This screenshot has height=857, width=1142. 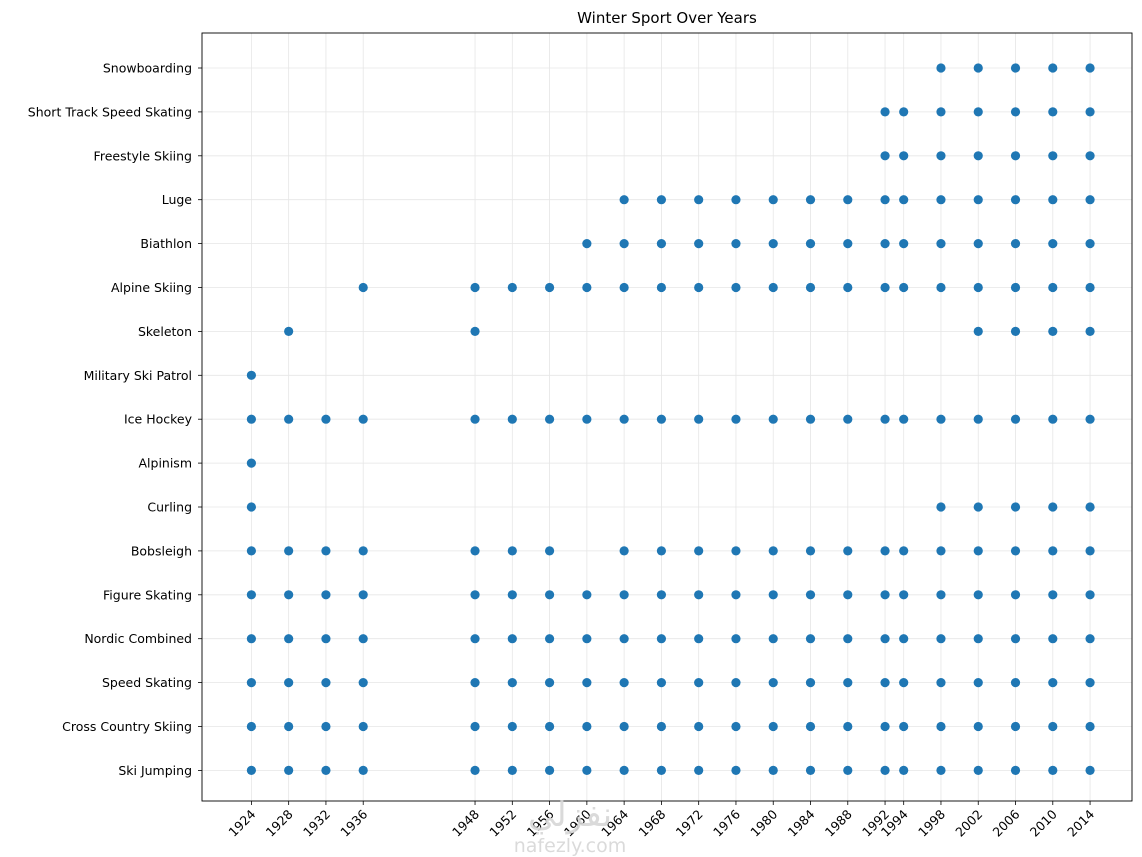 I want to click on y-tick-label: Military Ski Patrol, so click(x=138, y=375).